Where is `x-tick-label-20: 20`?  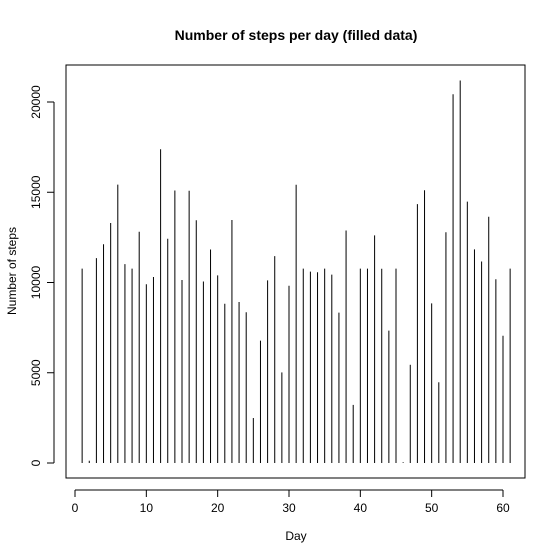
x-tick-label-20: 20 is located at coordinates (218, 508).